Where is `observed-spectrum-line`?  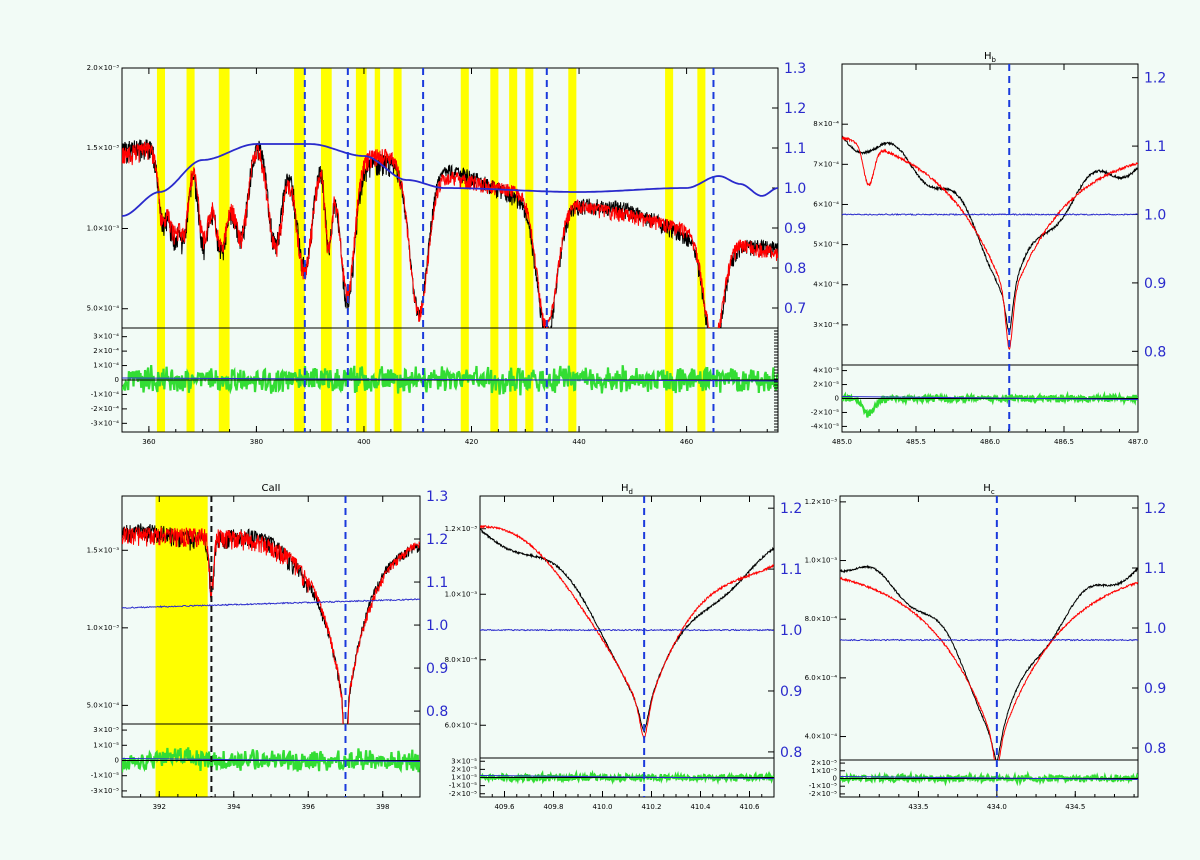 observed-spectrum-line is located at coordinates (271, 623).